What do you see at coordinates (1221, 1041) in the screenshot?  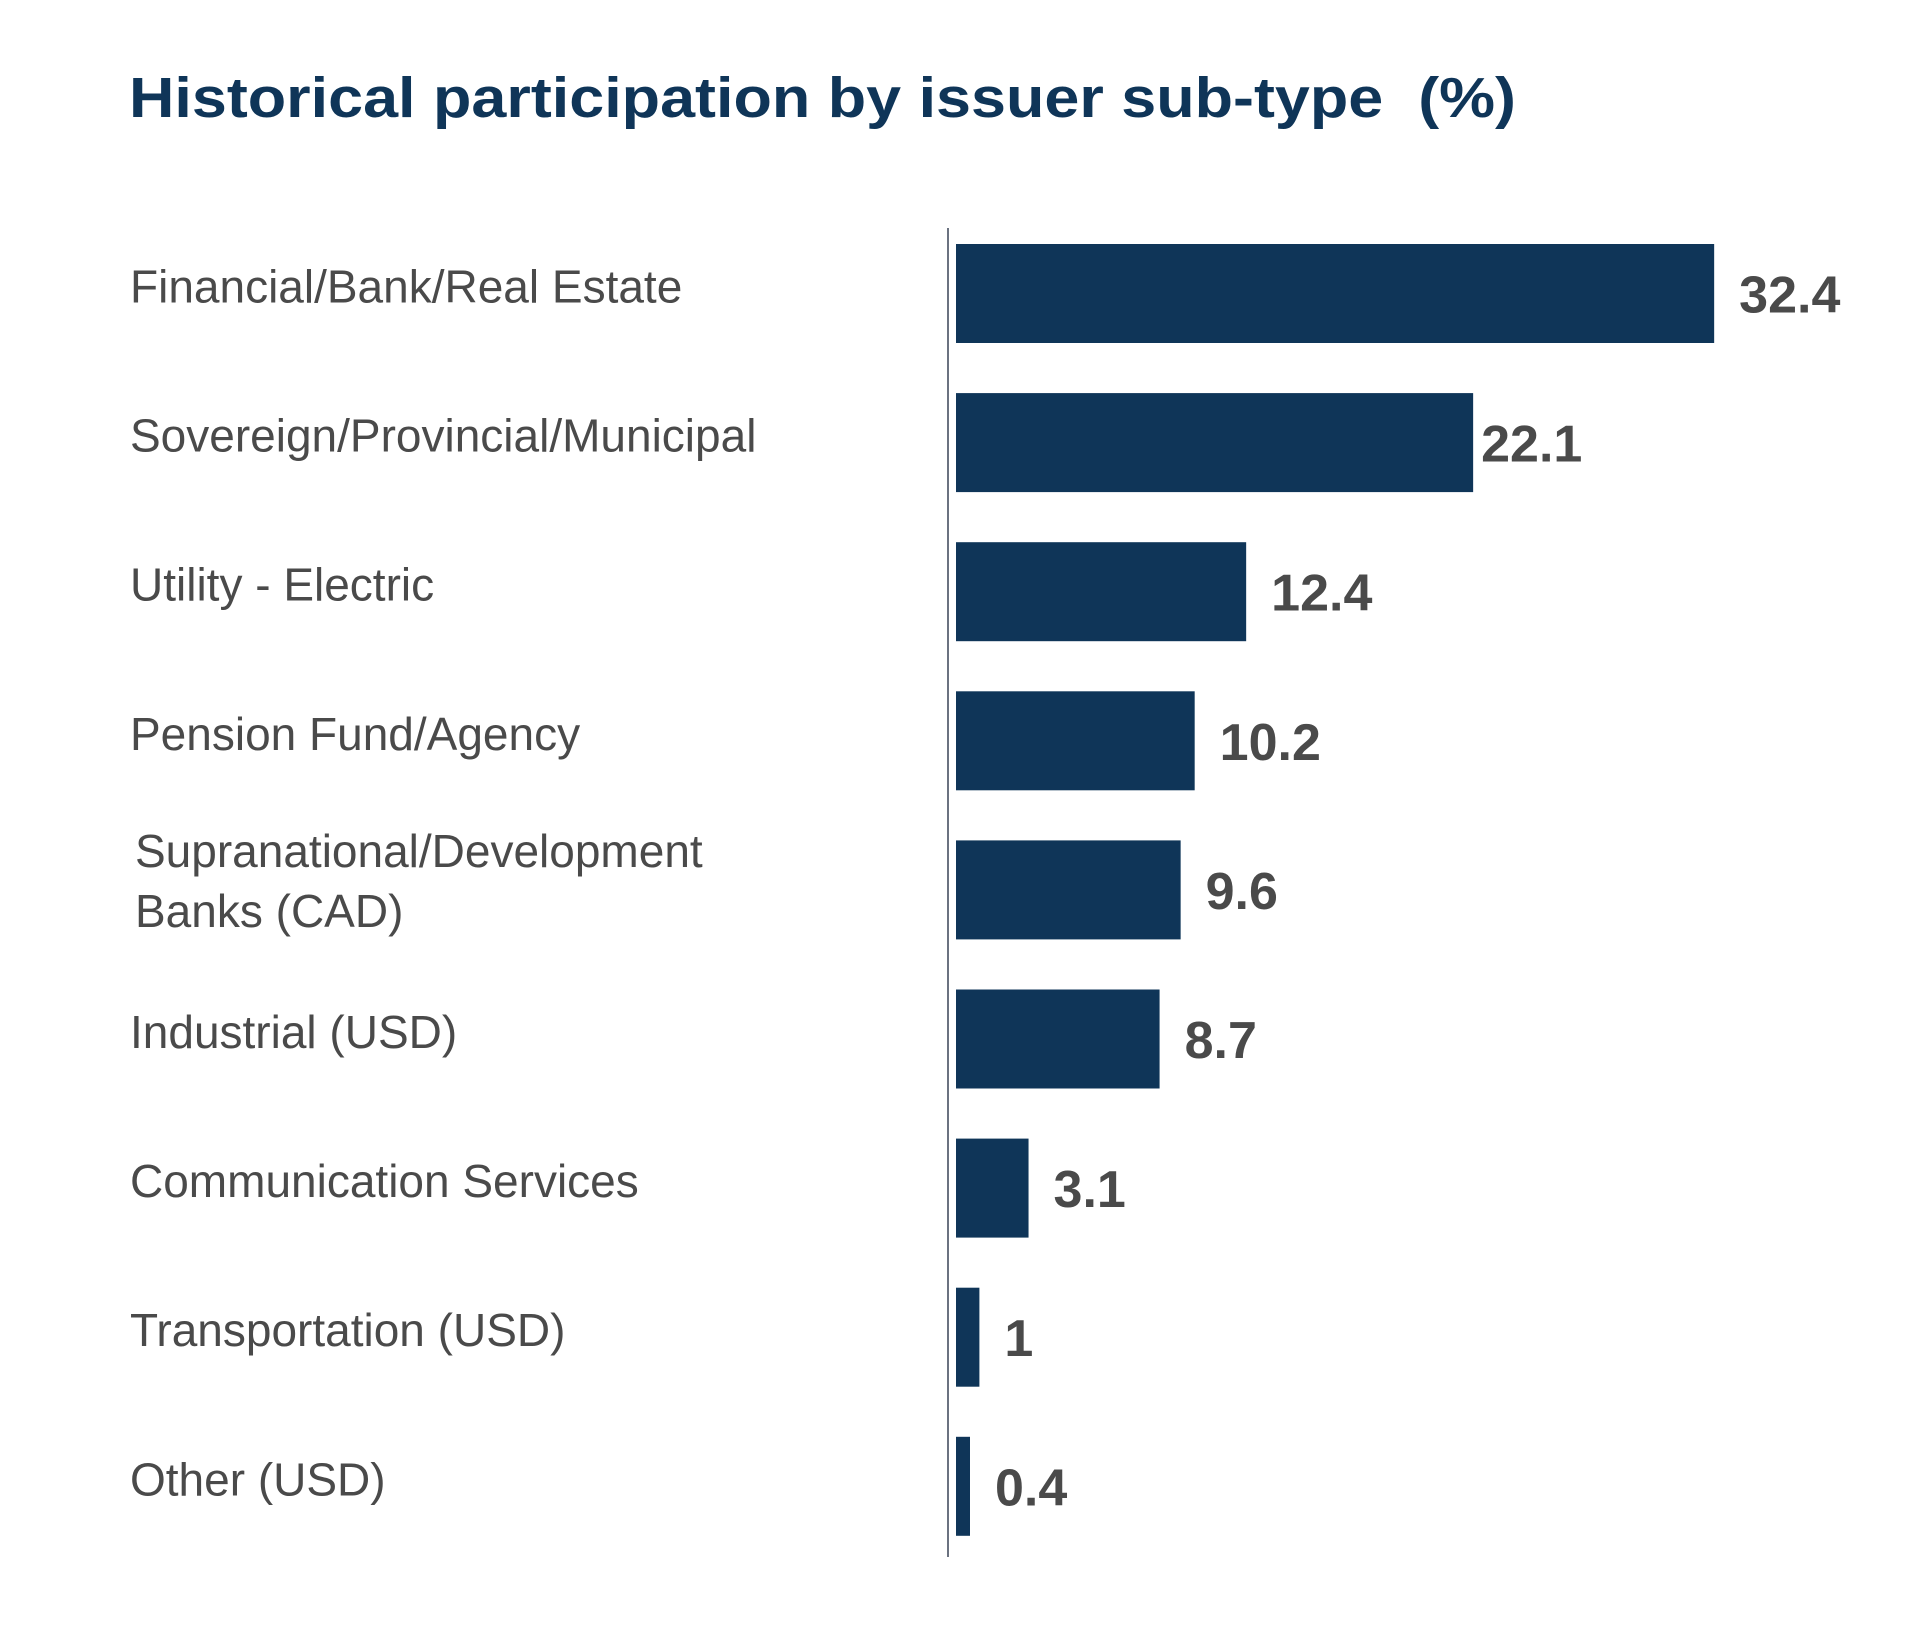 I see `value-label: 8.7` at bounding box center [1221, 1041].